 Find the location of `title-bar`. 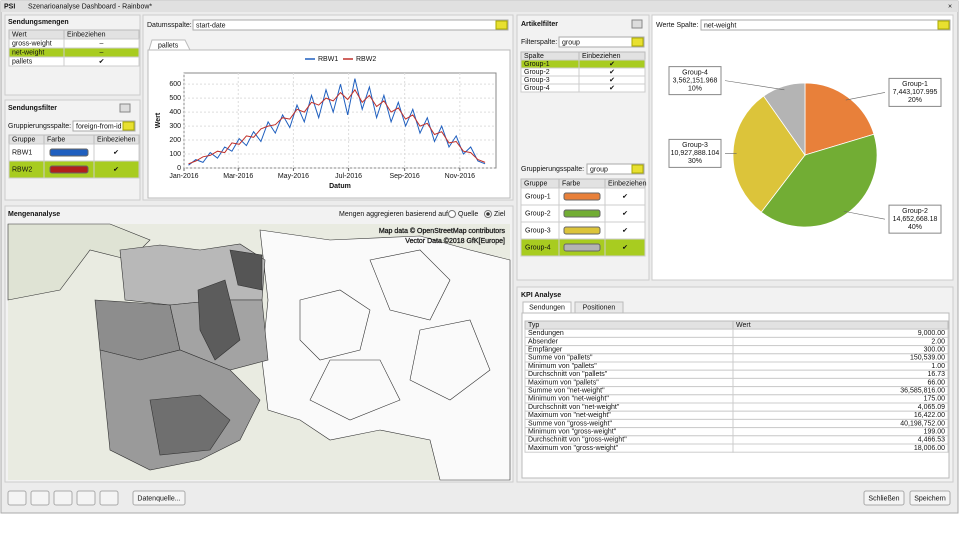

title-bar is located at coordinates (479, 6).